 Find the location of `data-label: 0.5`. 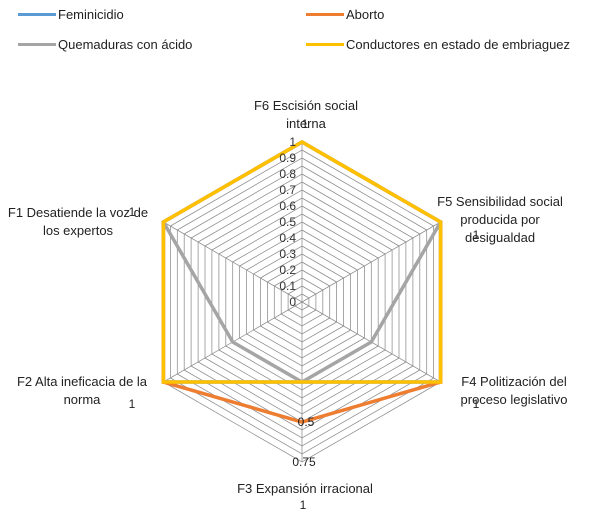

data-label: 0.5 is located at coordinates (306, 422).